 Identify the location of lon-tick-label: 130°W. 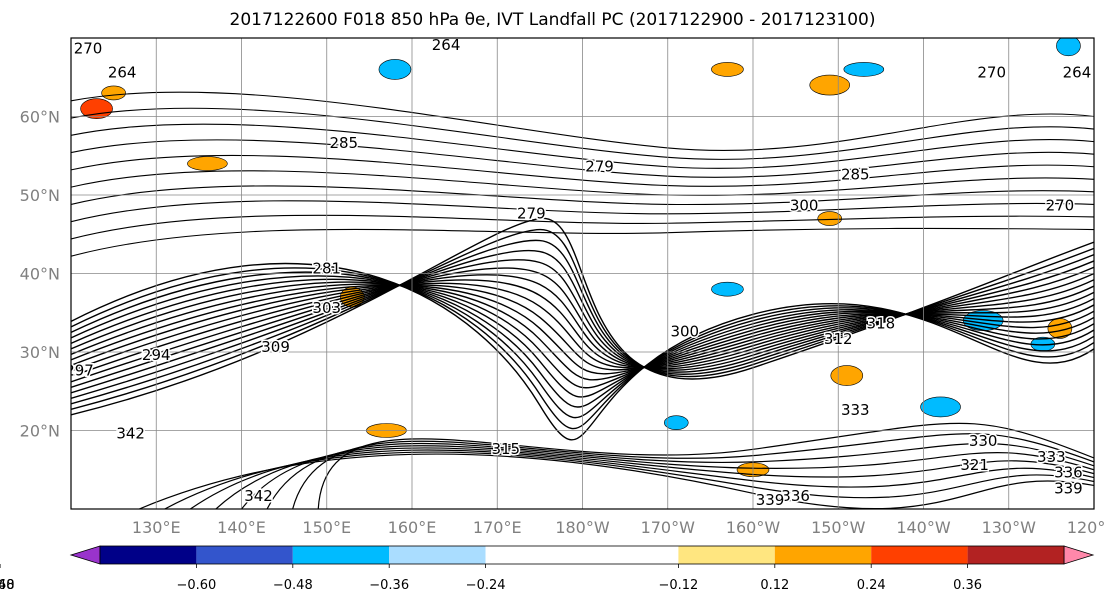
(1009, 527).